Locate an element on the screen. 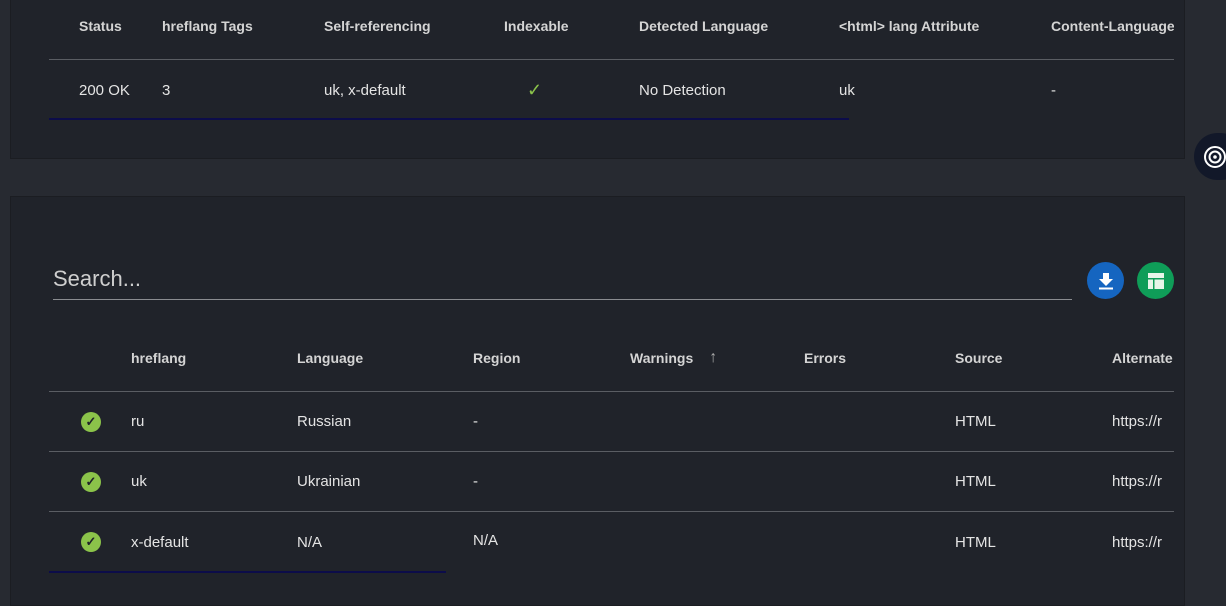 The image size is (1226, 606). col-hreflang: hreflang is located at coordinates (159, 358).